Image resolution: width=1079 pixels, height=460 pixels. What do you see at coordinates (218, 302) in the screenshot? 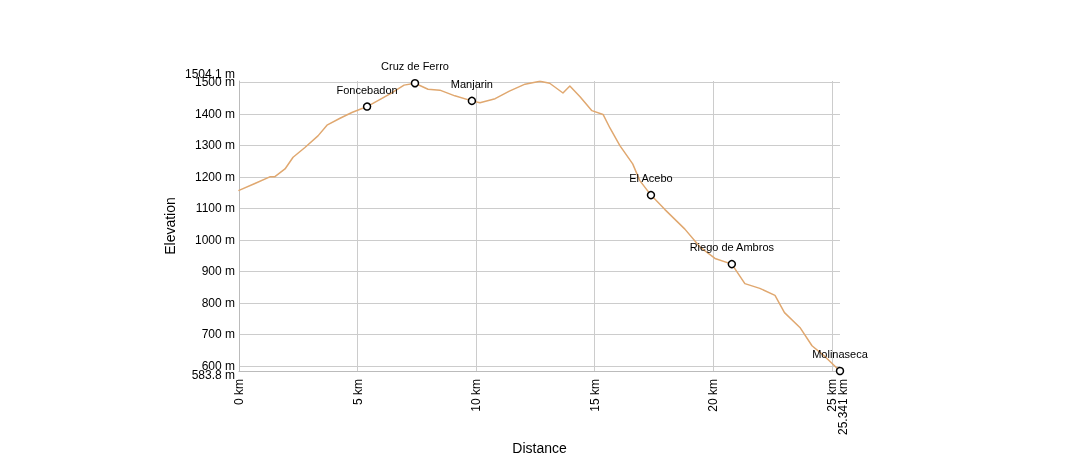
I see `y-tick-label: 800 m` at bounding box center [218, 302].